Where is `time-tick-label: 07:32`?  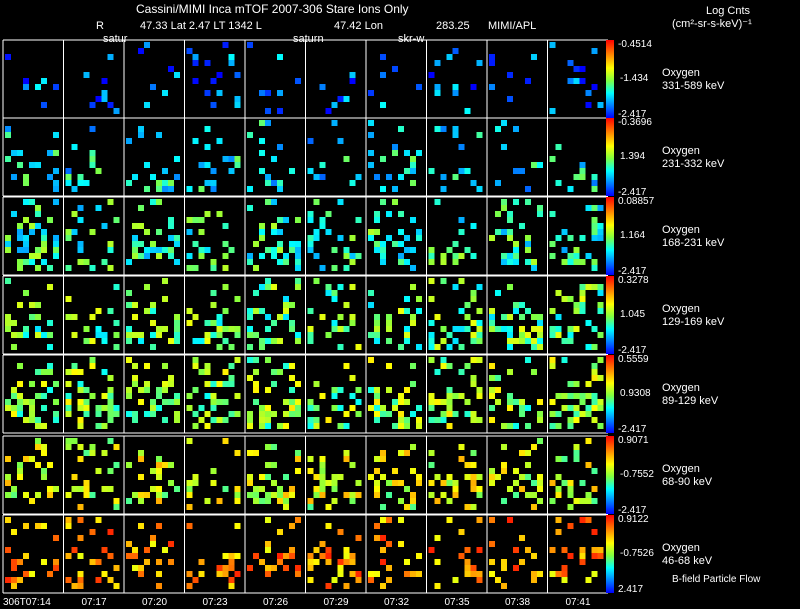
time-tick-label: 07:32 is located at coordinates (397, 602).